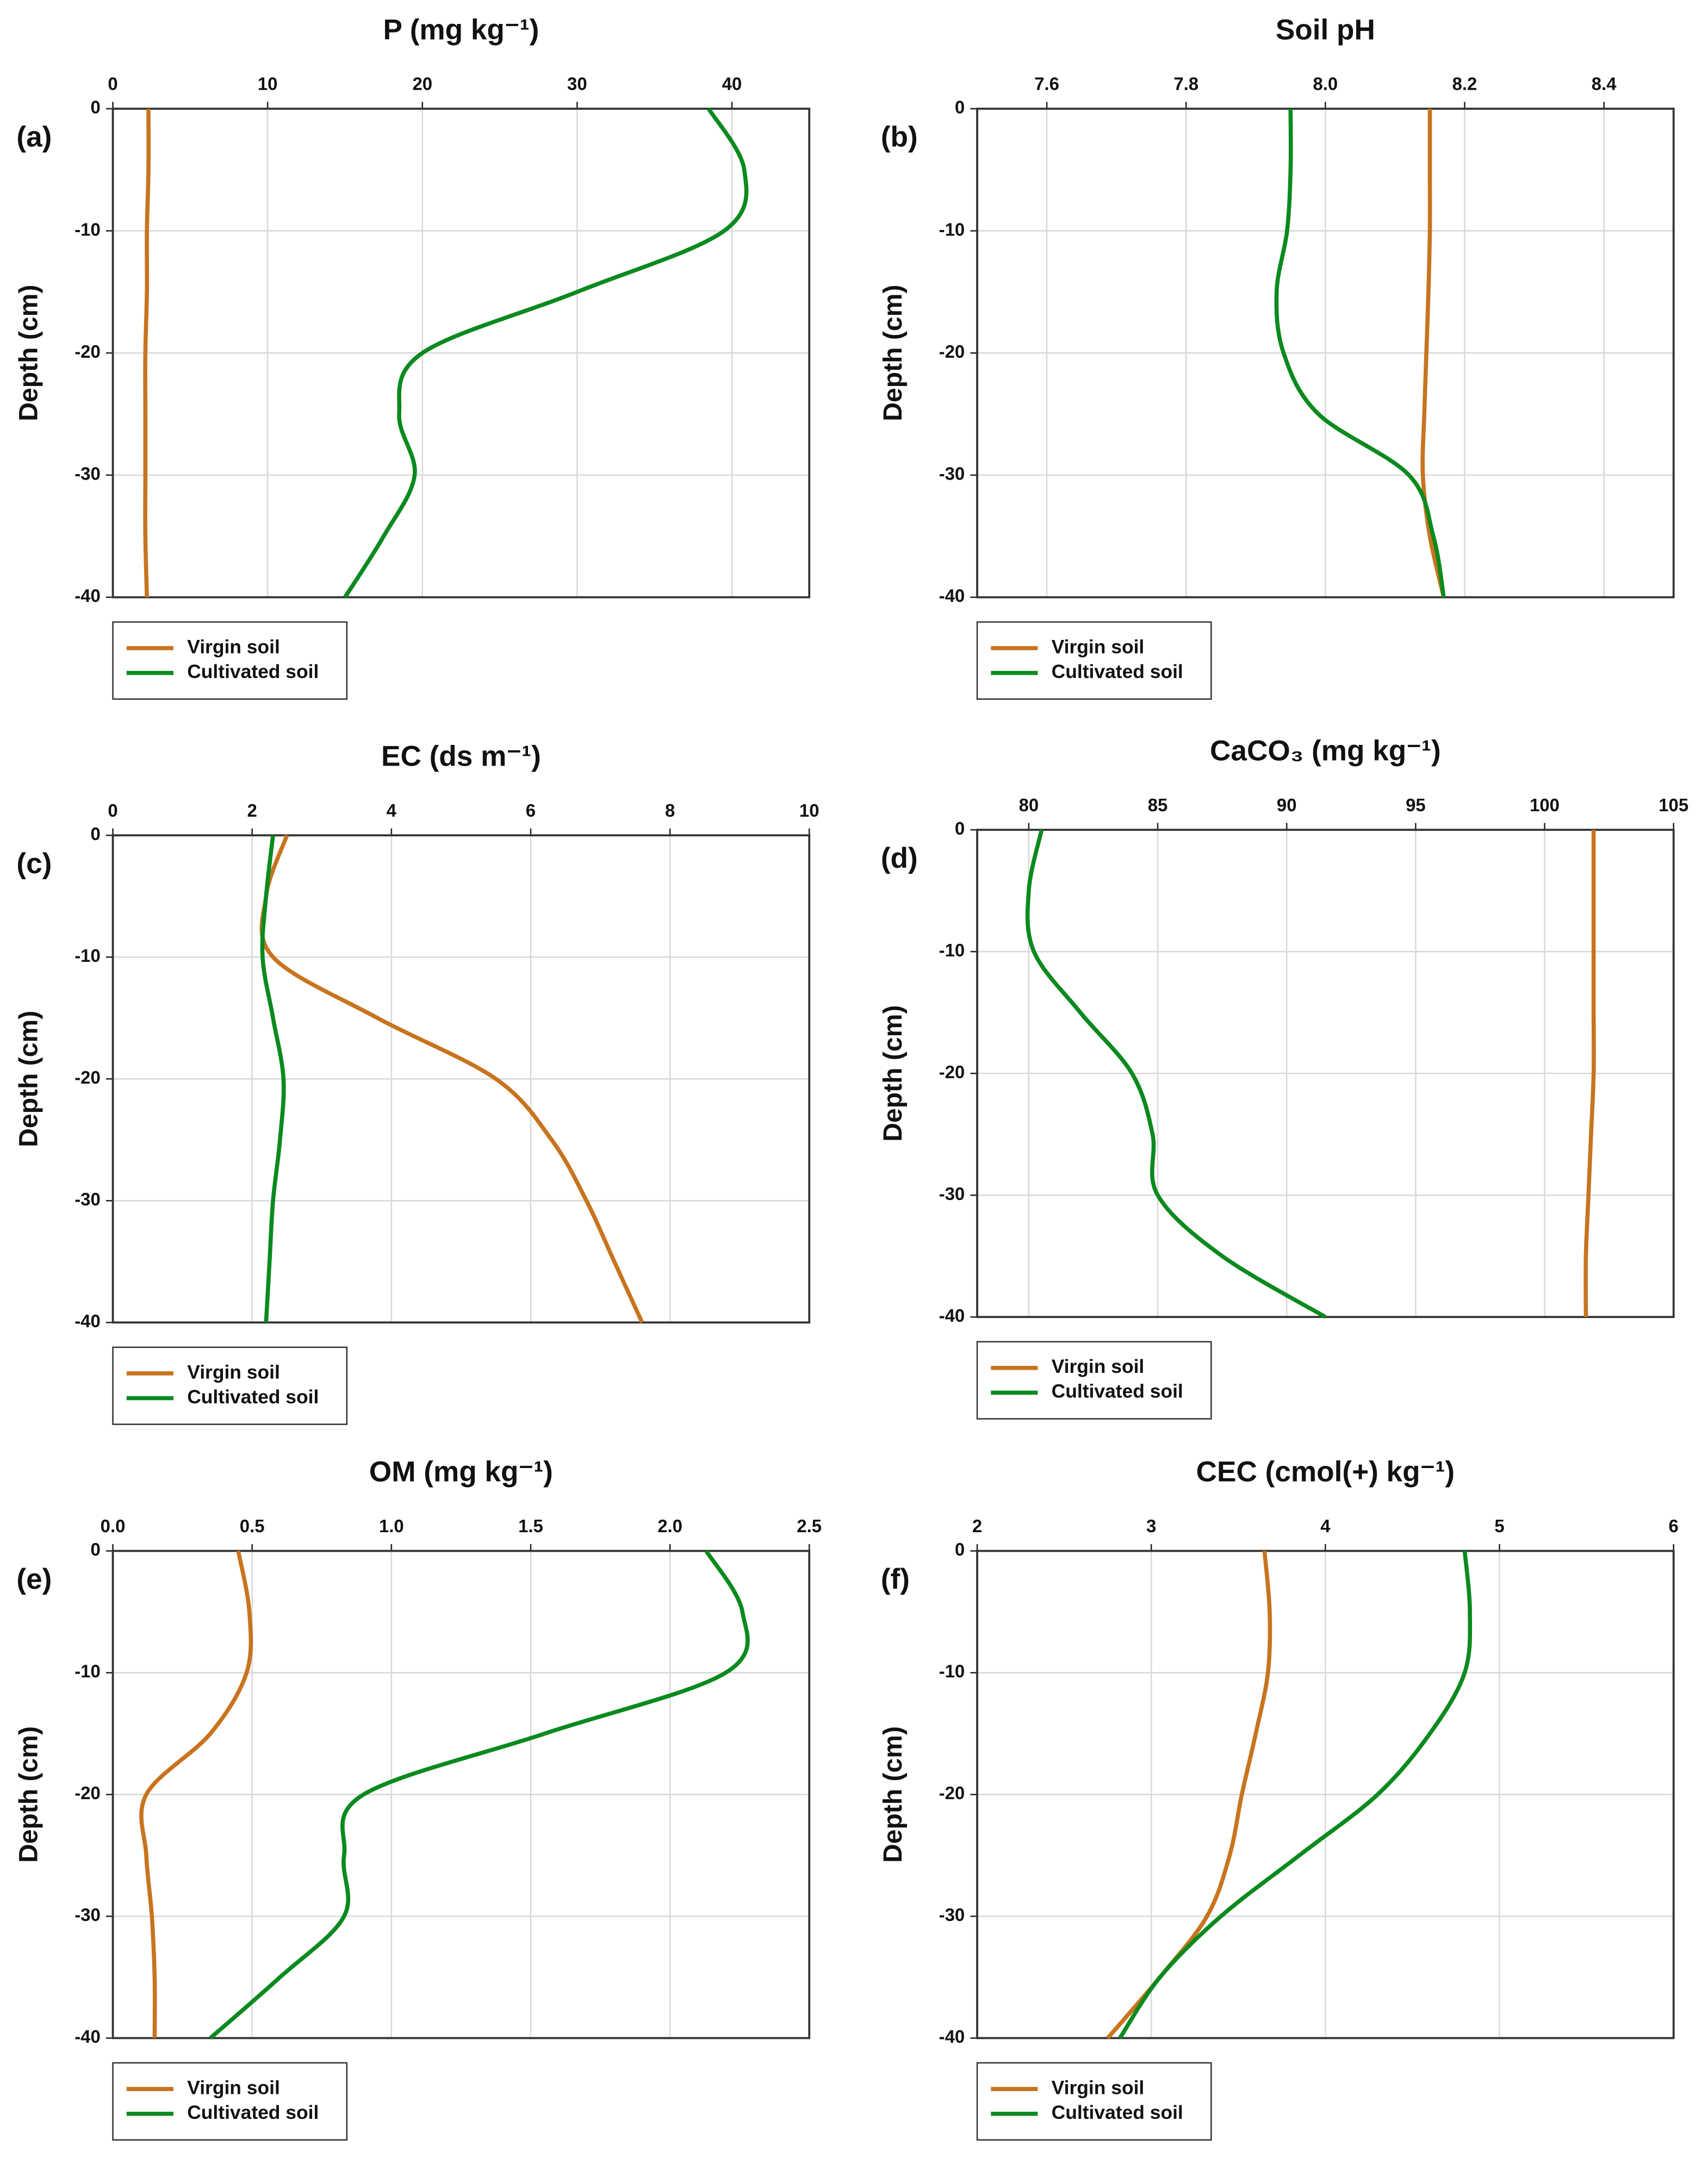  What do you see at coordinates (34, 1579) in the screenshot?
I see `panel-label: (e)` at bounding box center [34, 1579].